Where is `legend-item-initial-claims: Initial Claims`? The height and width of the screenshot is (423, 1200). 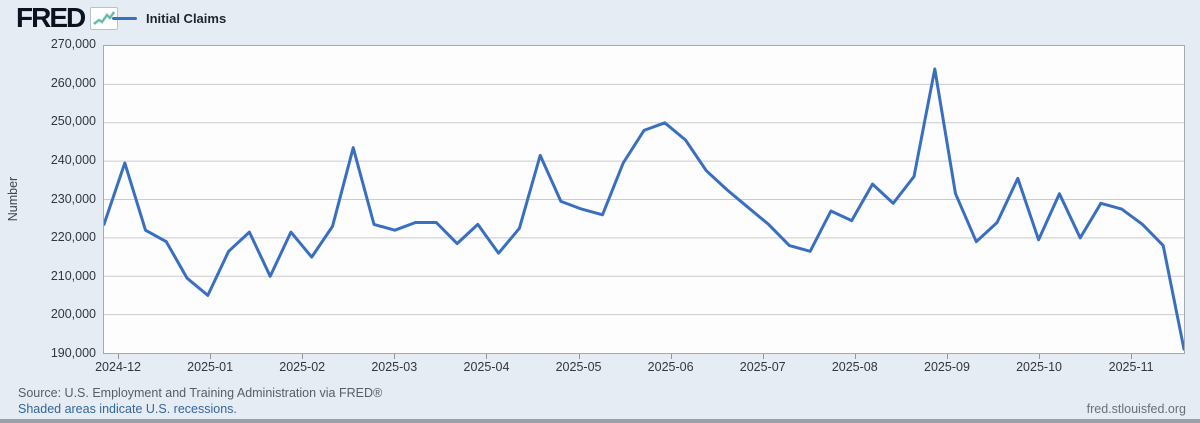
legend-item-initial-claims: Initial Claims is located at coordinates (169, 18).